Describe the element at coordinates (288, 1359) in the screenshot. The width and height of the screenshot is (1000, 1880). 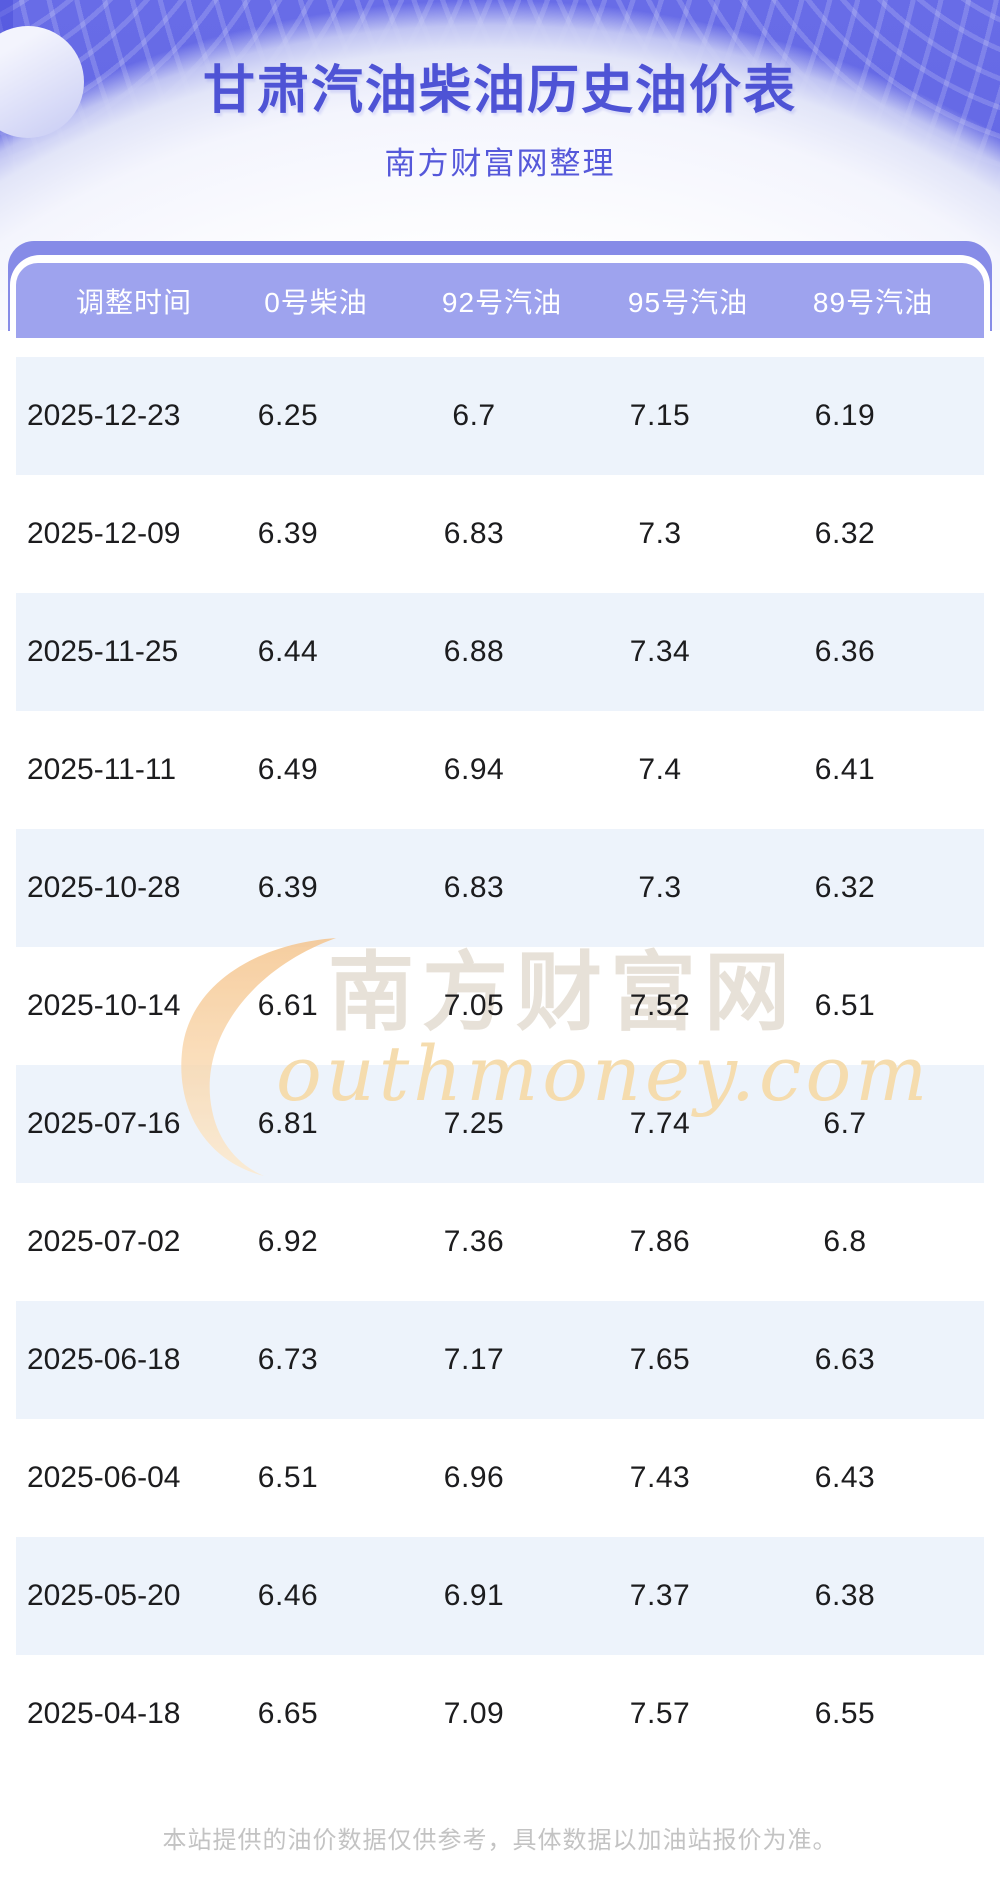
I see `price-cell: 6.73` at that location.